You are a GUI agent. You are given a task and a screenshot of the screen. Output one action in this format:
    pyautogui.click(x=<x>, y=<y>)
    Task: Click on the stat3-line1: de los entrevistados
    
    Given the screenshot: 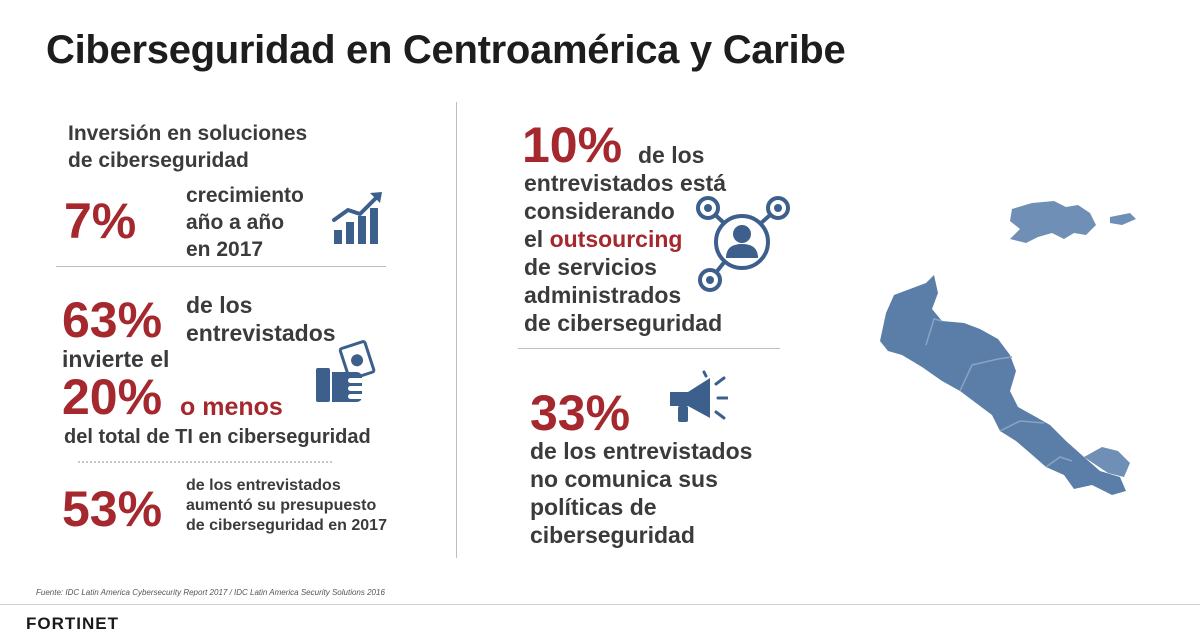 What is the action you would take?
    pyautogui.click(x=263, y=485)
    